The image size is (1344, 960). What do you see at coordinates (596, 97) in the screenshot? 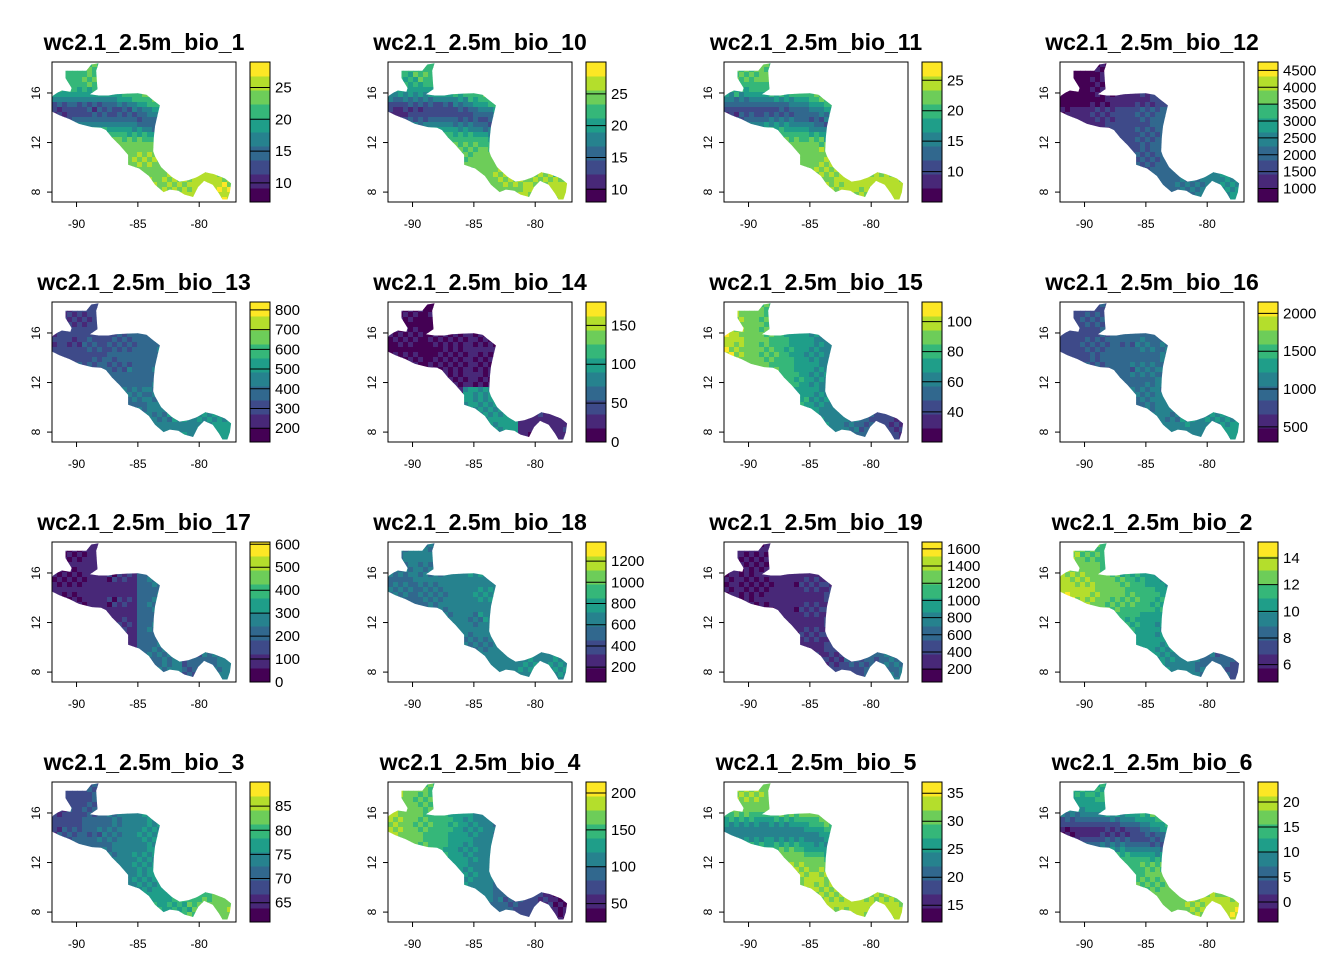
I see `legend-color-segment` at bounding box center [596, 97].